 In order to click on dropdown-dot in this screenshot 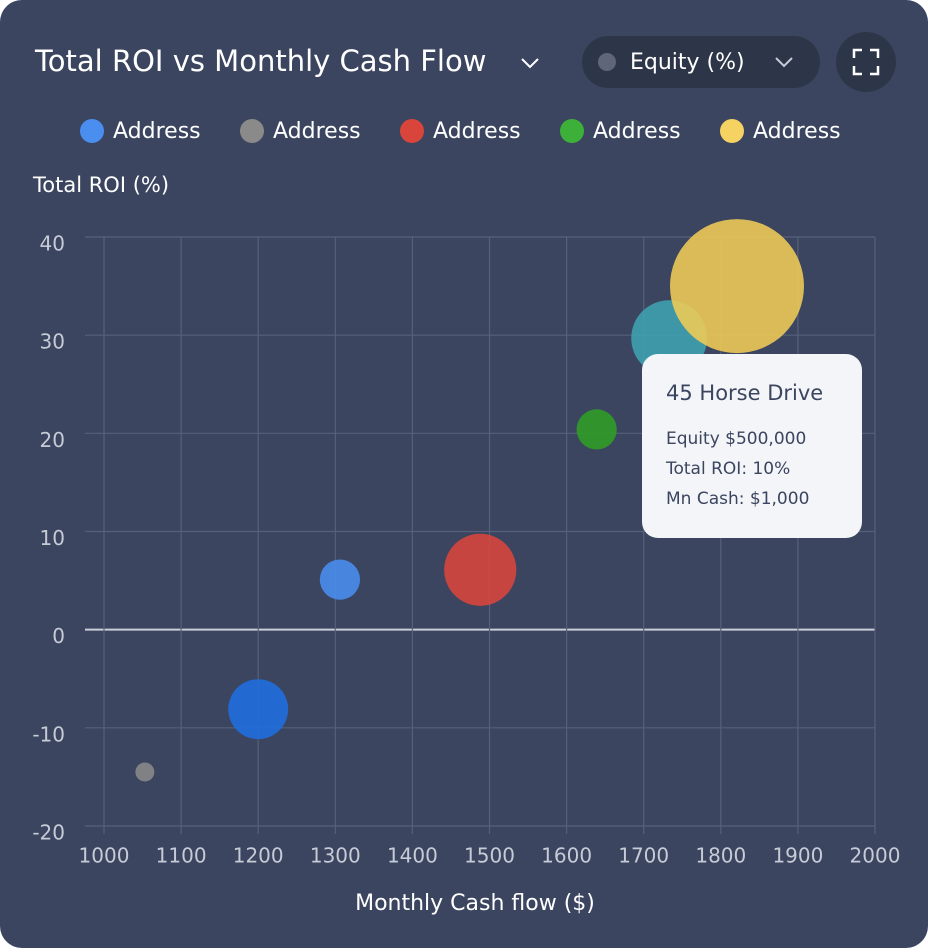, I will do `click(607, 62)`.